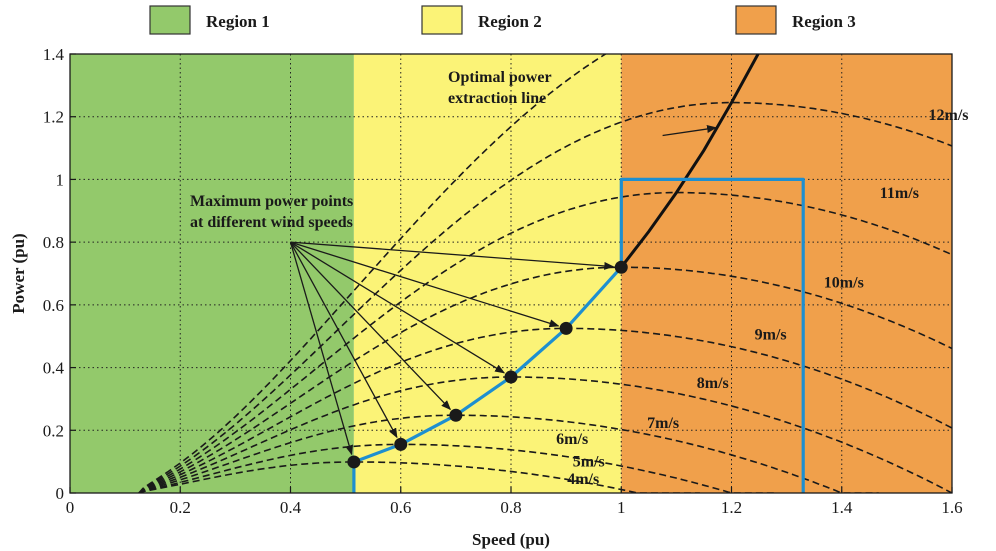  I want to click on x-tick-label: 1.2, so click(731, 507).